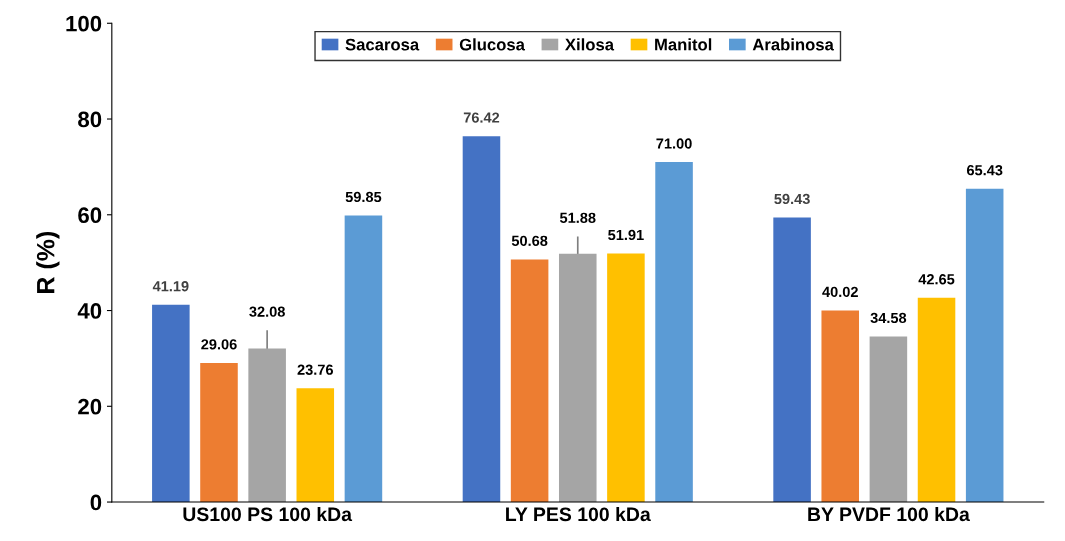  I want to click on x-tick-label: LY PES 100 kDa, so click(578, 514).